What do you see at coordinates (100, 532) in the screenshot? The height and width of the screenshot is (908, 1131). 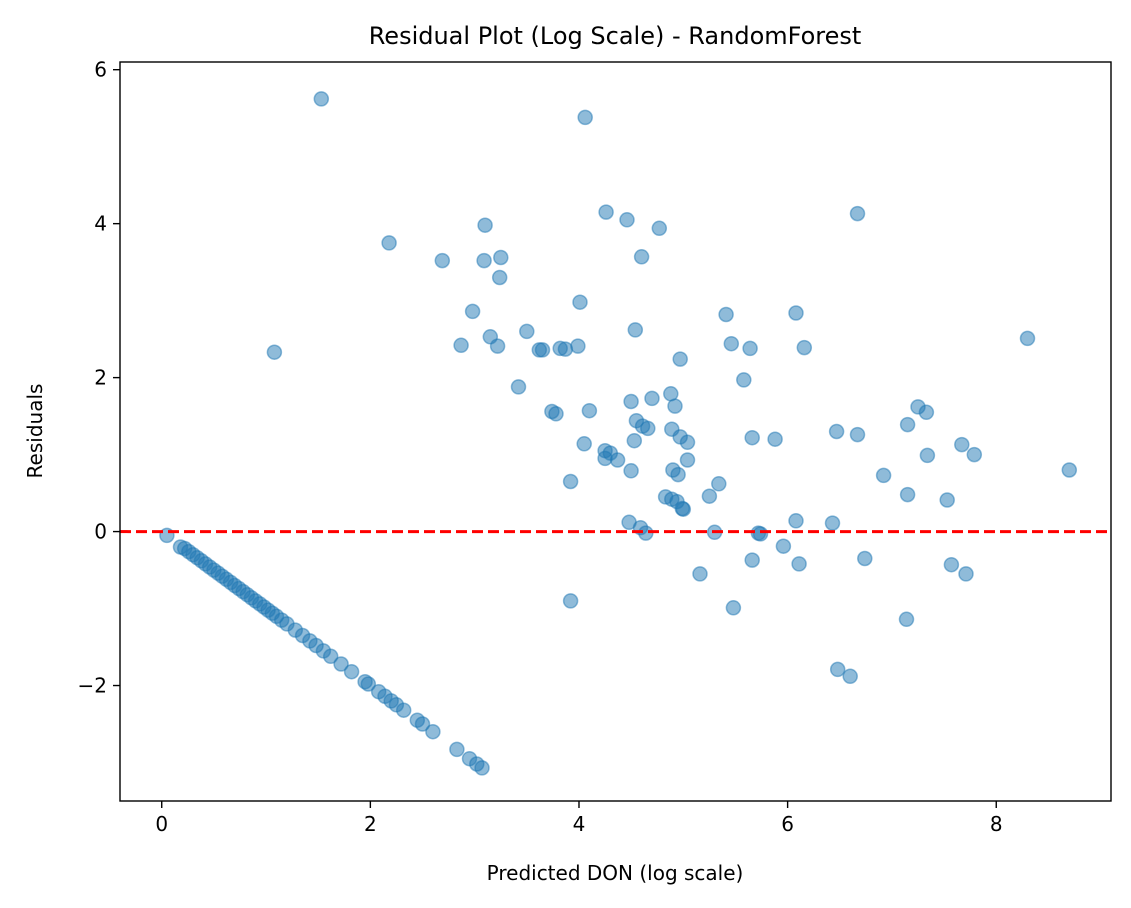 I see `y-tick-label: 0` at bounding box center [100, 532].